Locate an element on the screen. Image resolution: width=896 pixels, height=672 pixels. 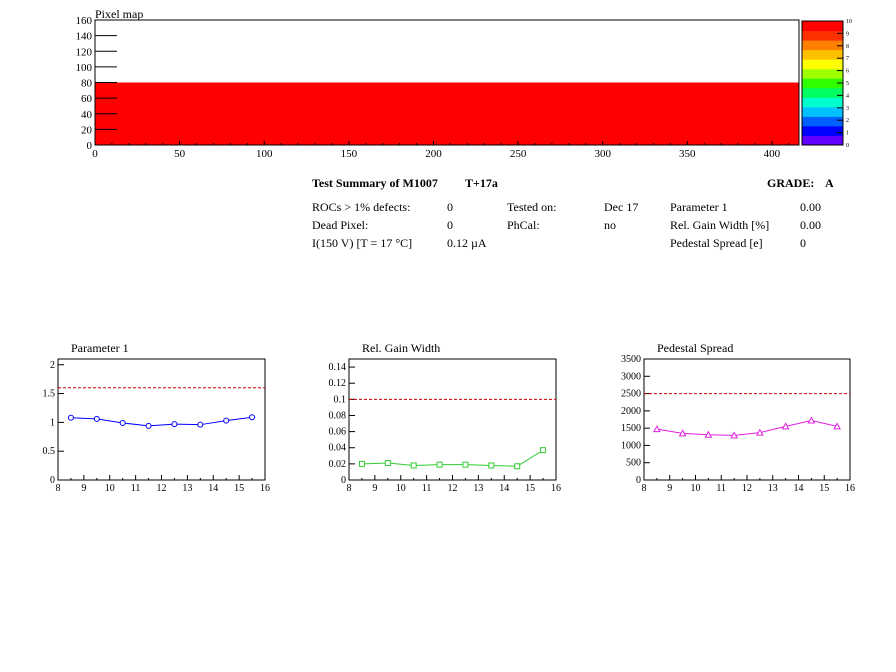
rel-gain-width-ytick-label: 0.1 is located at coordinates (340, 399).